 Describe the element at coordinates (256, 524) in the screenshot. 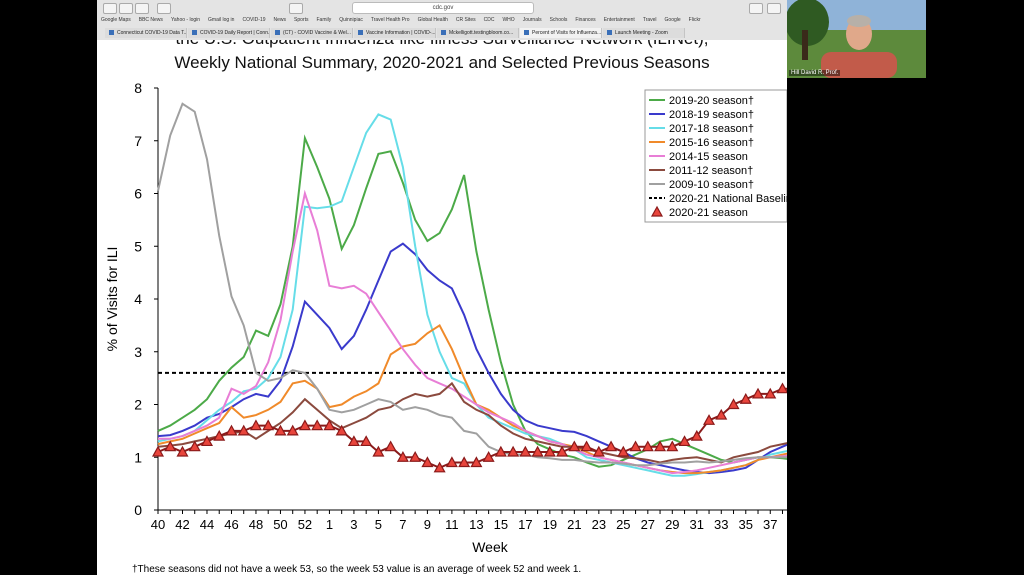

I see `x-tick-label: 48` at that location.